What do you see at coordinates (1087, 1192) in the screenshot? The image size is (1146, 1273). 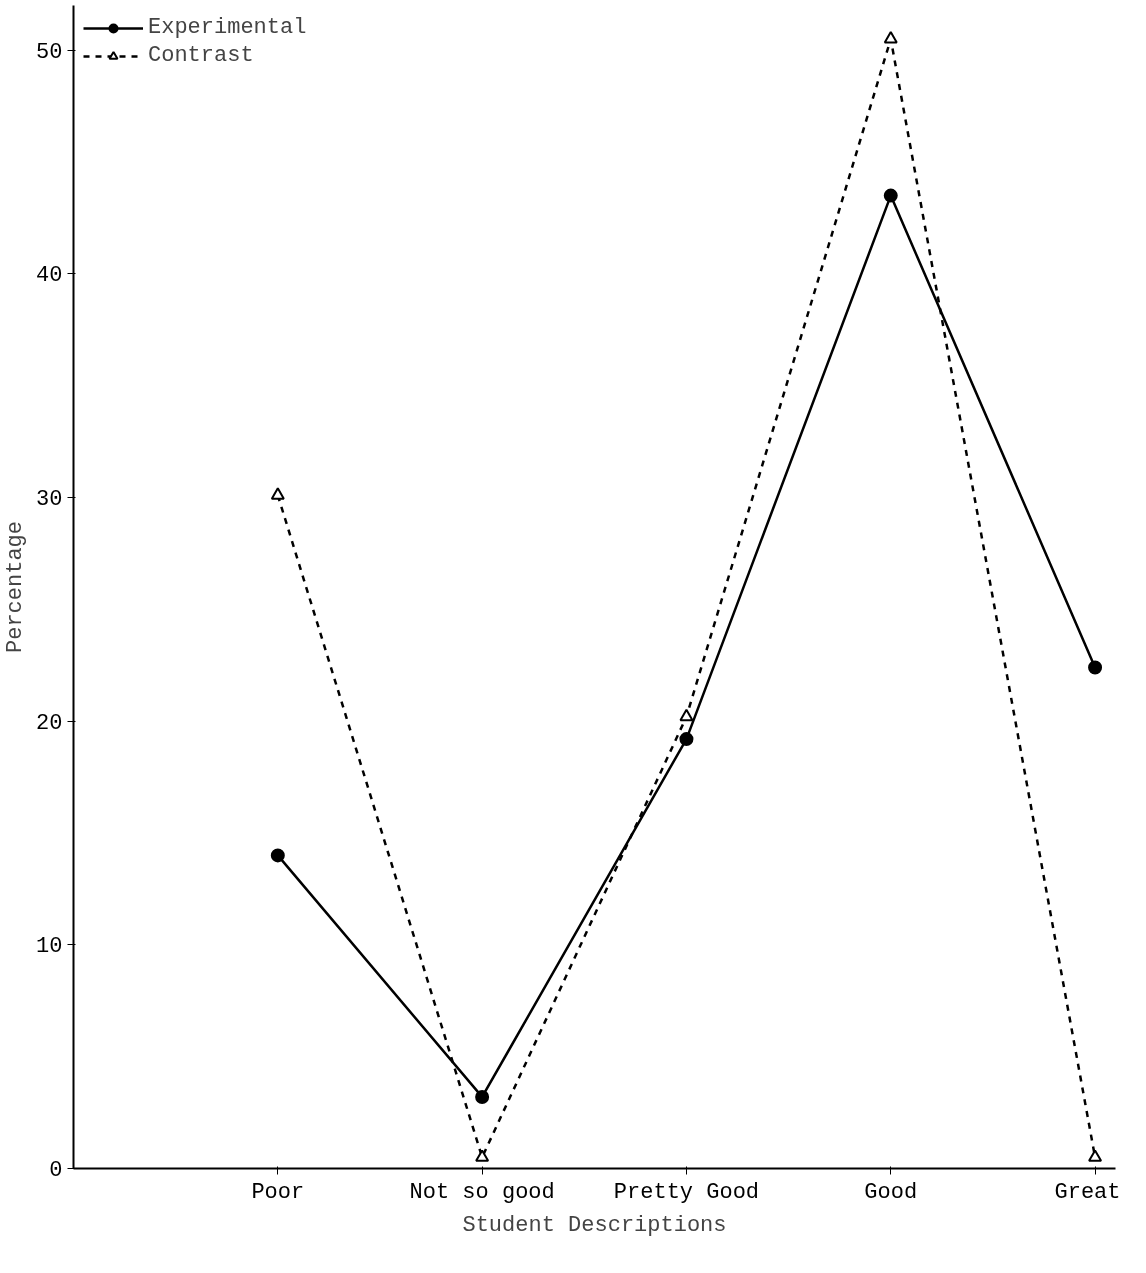 I see `x-tick-label: Great` at bounding box center [1087, 1192].